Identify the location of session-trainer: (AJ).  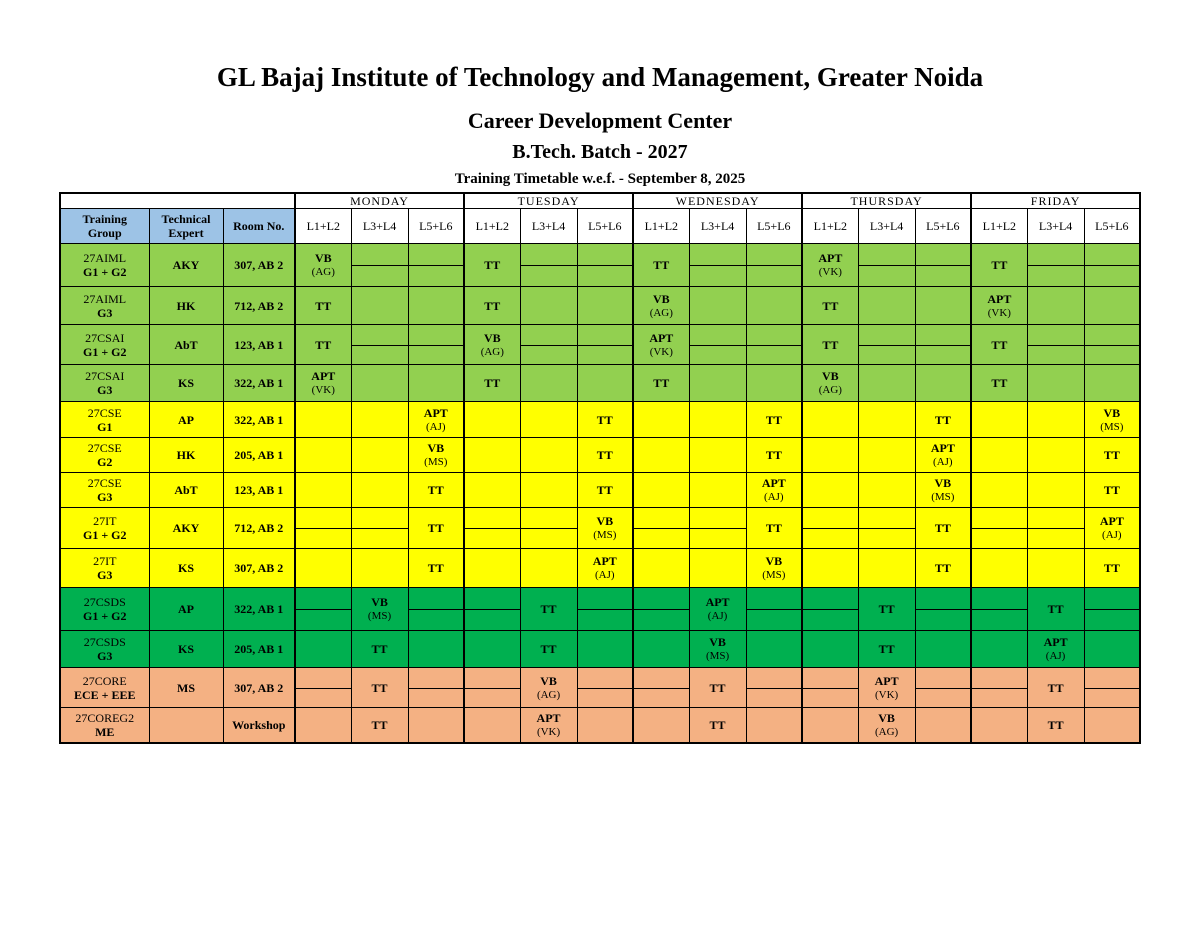
(605, 575).